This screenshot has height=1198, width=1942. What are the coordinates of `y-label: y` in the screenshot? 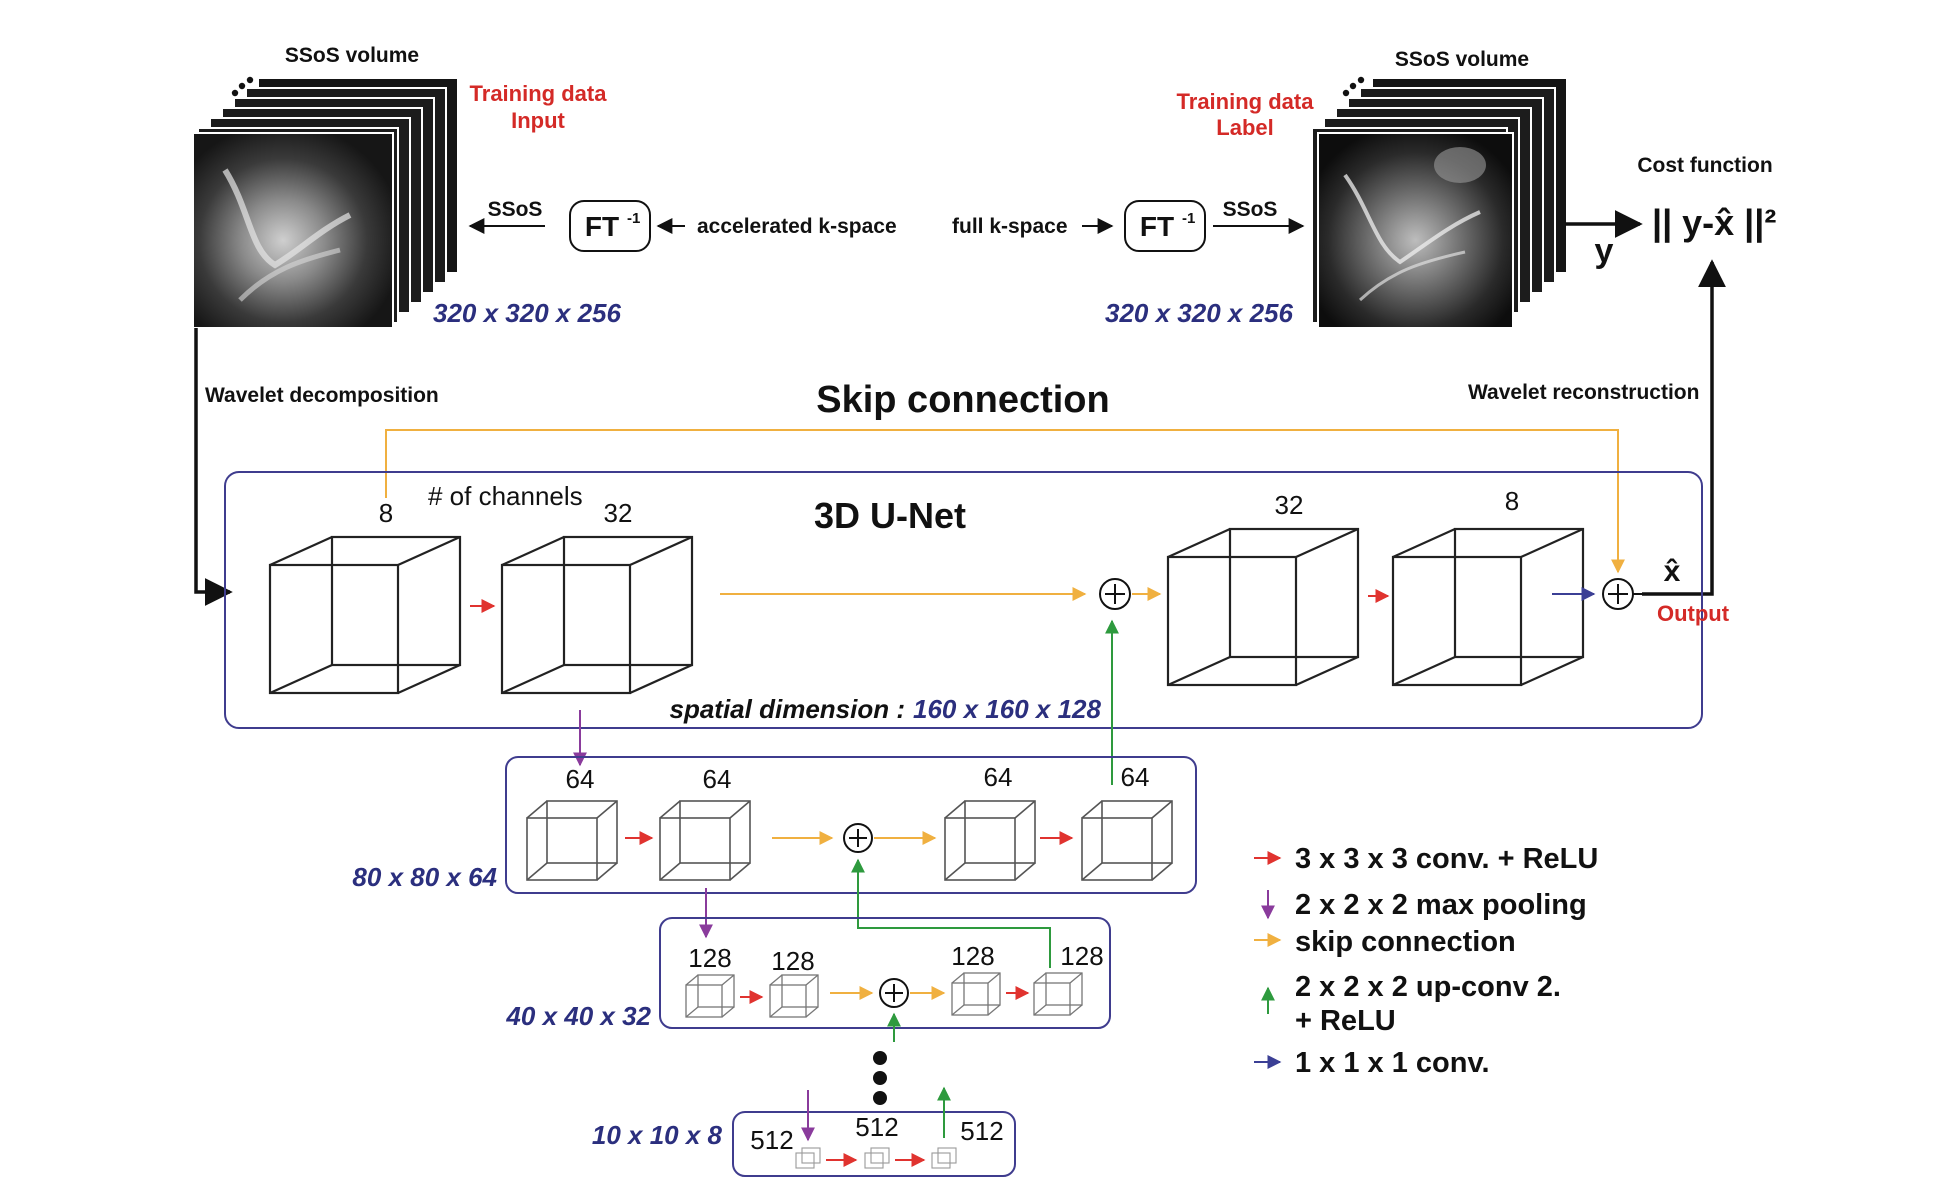 It's located at (1604, 251).